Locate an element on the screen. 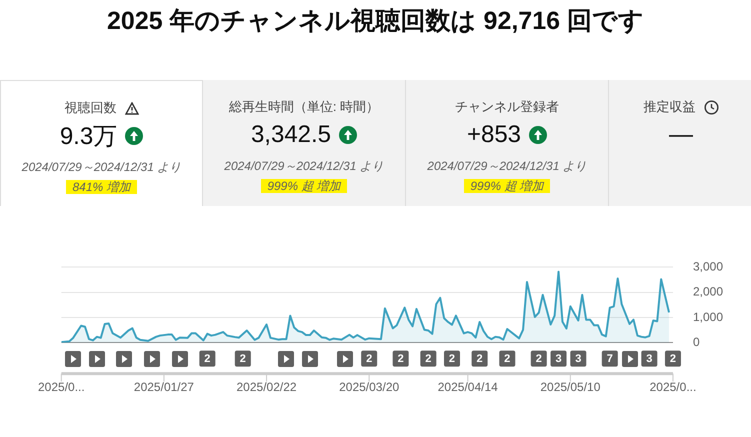 This screenshot has height=437, width=751. text: 7 is located at coordinates (609, 359).